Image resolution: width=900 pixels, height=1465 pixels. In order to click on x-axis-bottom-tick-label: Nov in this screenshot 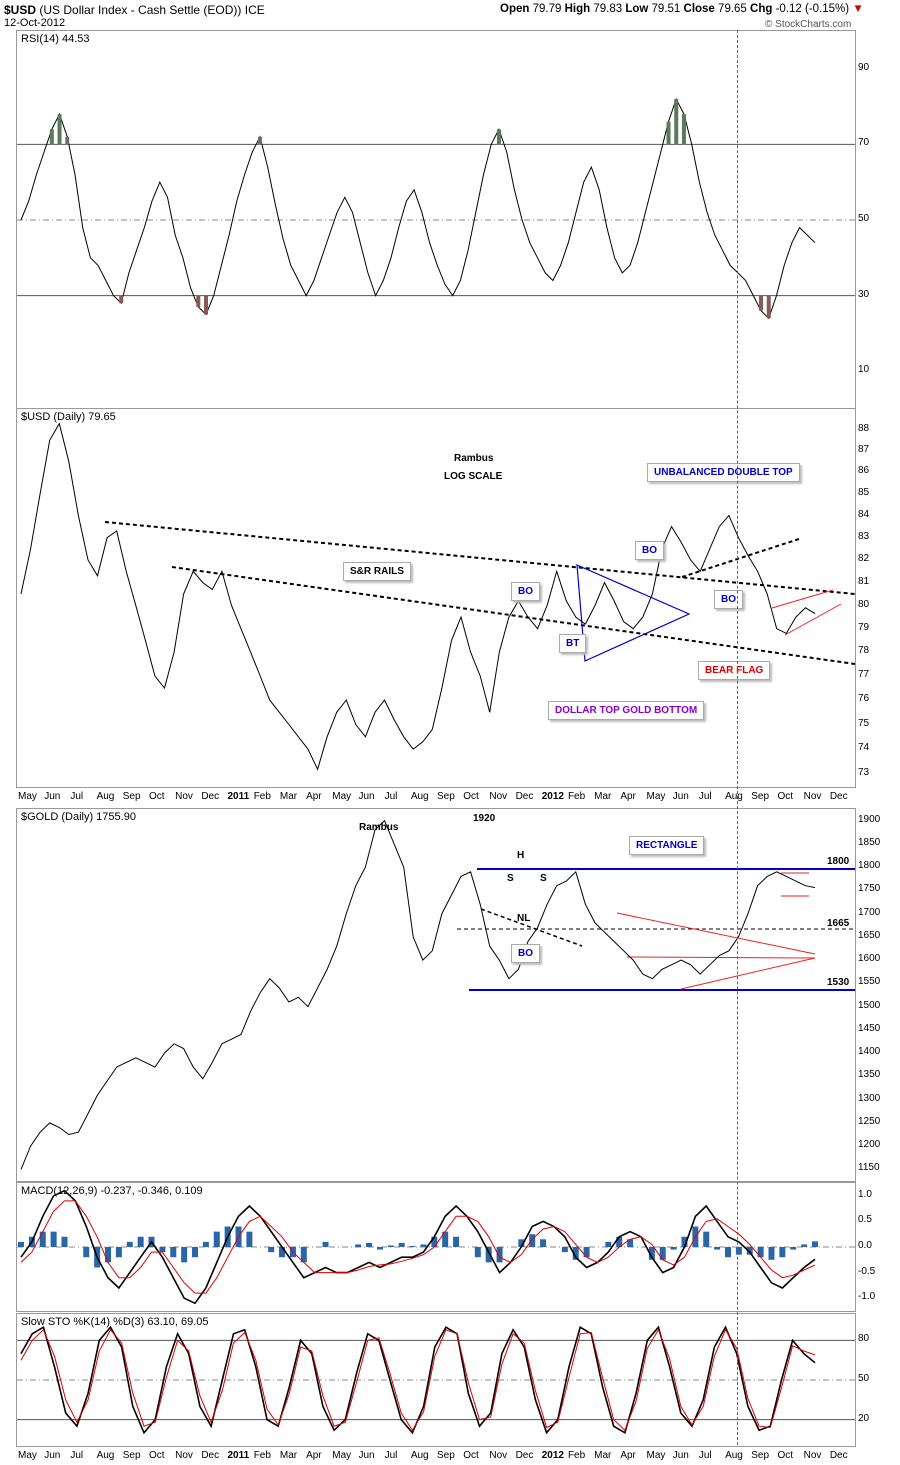, I will do `click(812, 1455)`.